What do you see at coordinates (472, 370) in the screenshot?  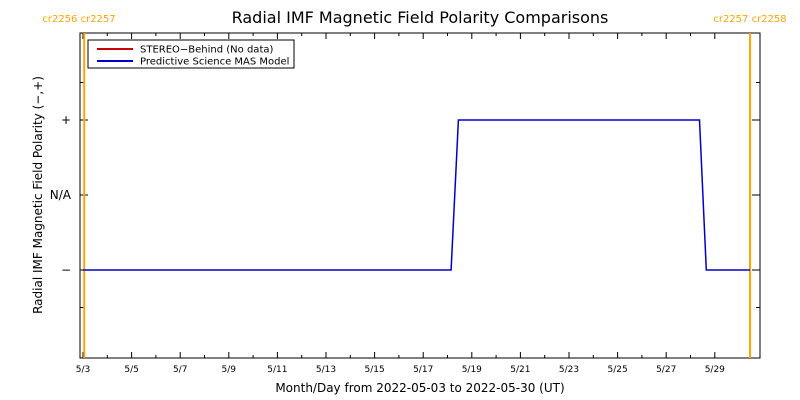 I see `x-tick-label: 5/19` at bounding box center [472, 370].